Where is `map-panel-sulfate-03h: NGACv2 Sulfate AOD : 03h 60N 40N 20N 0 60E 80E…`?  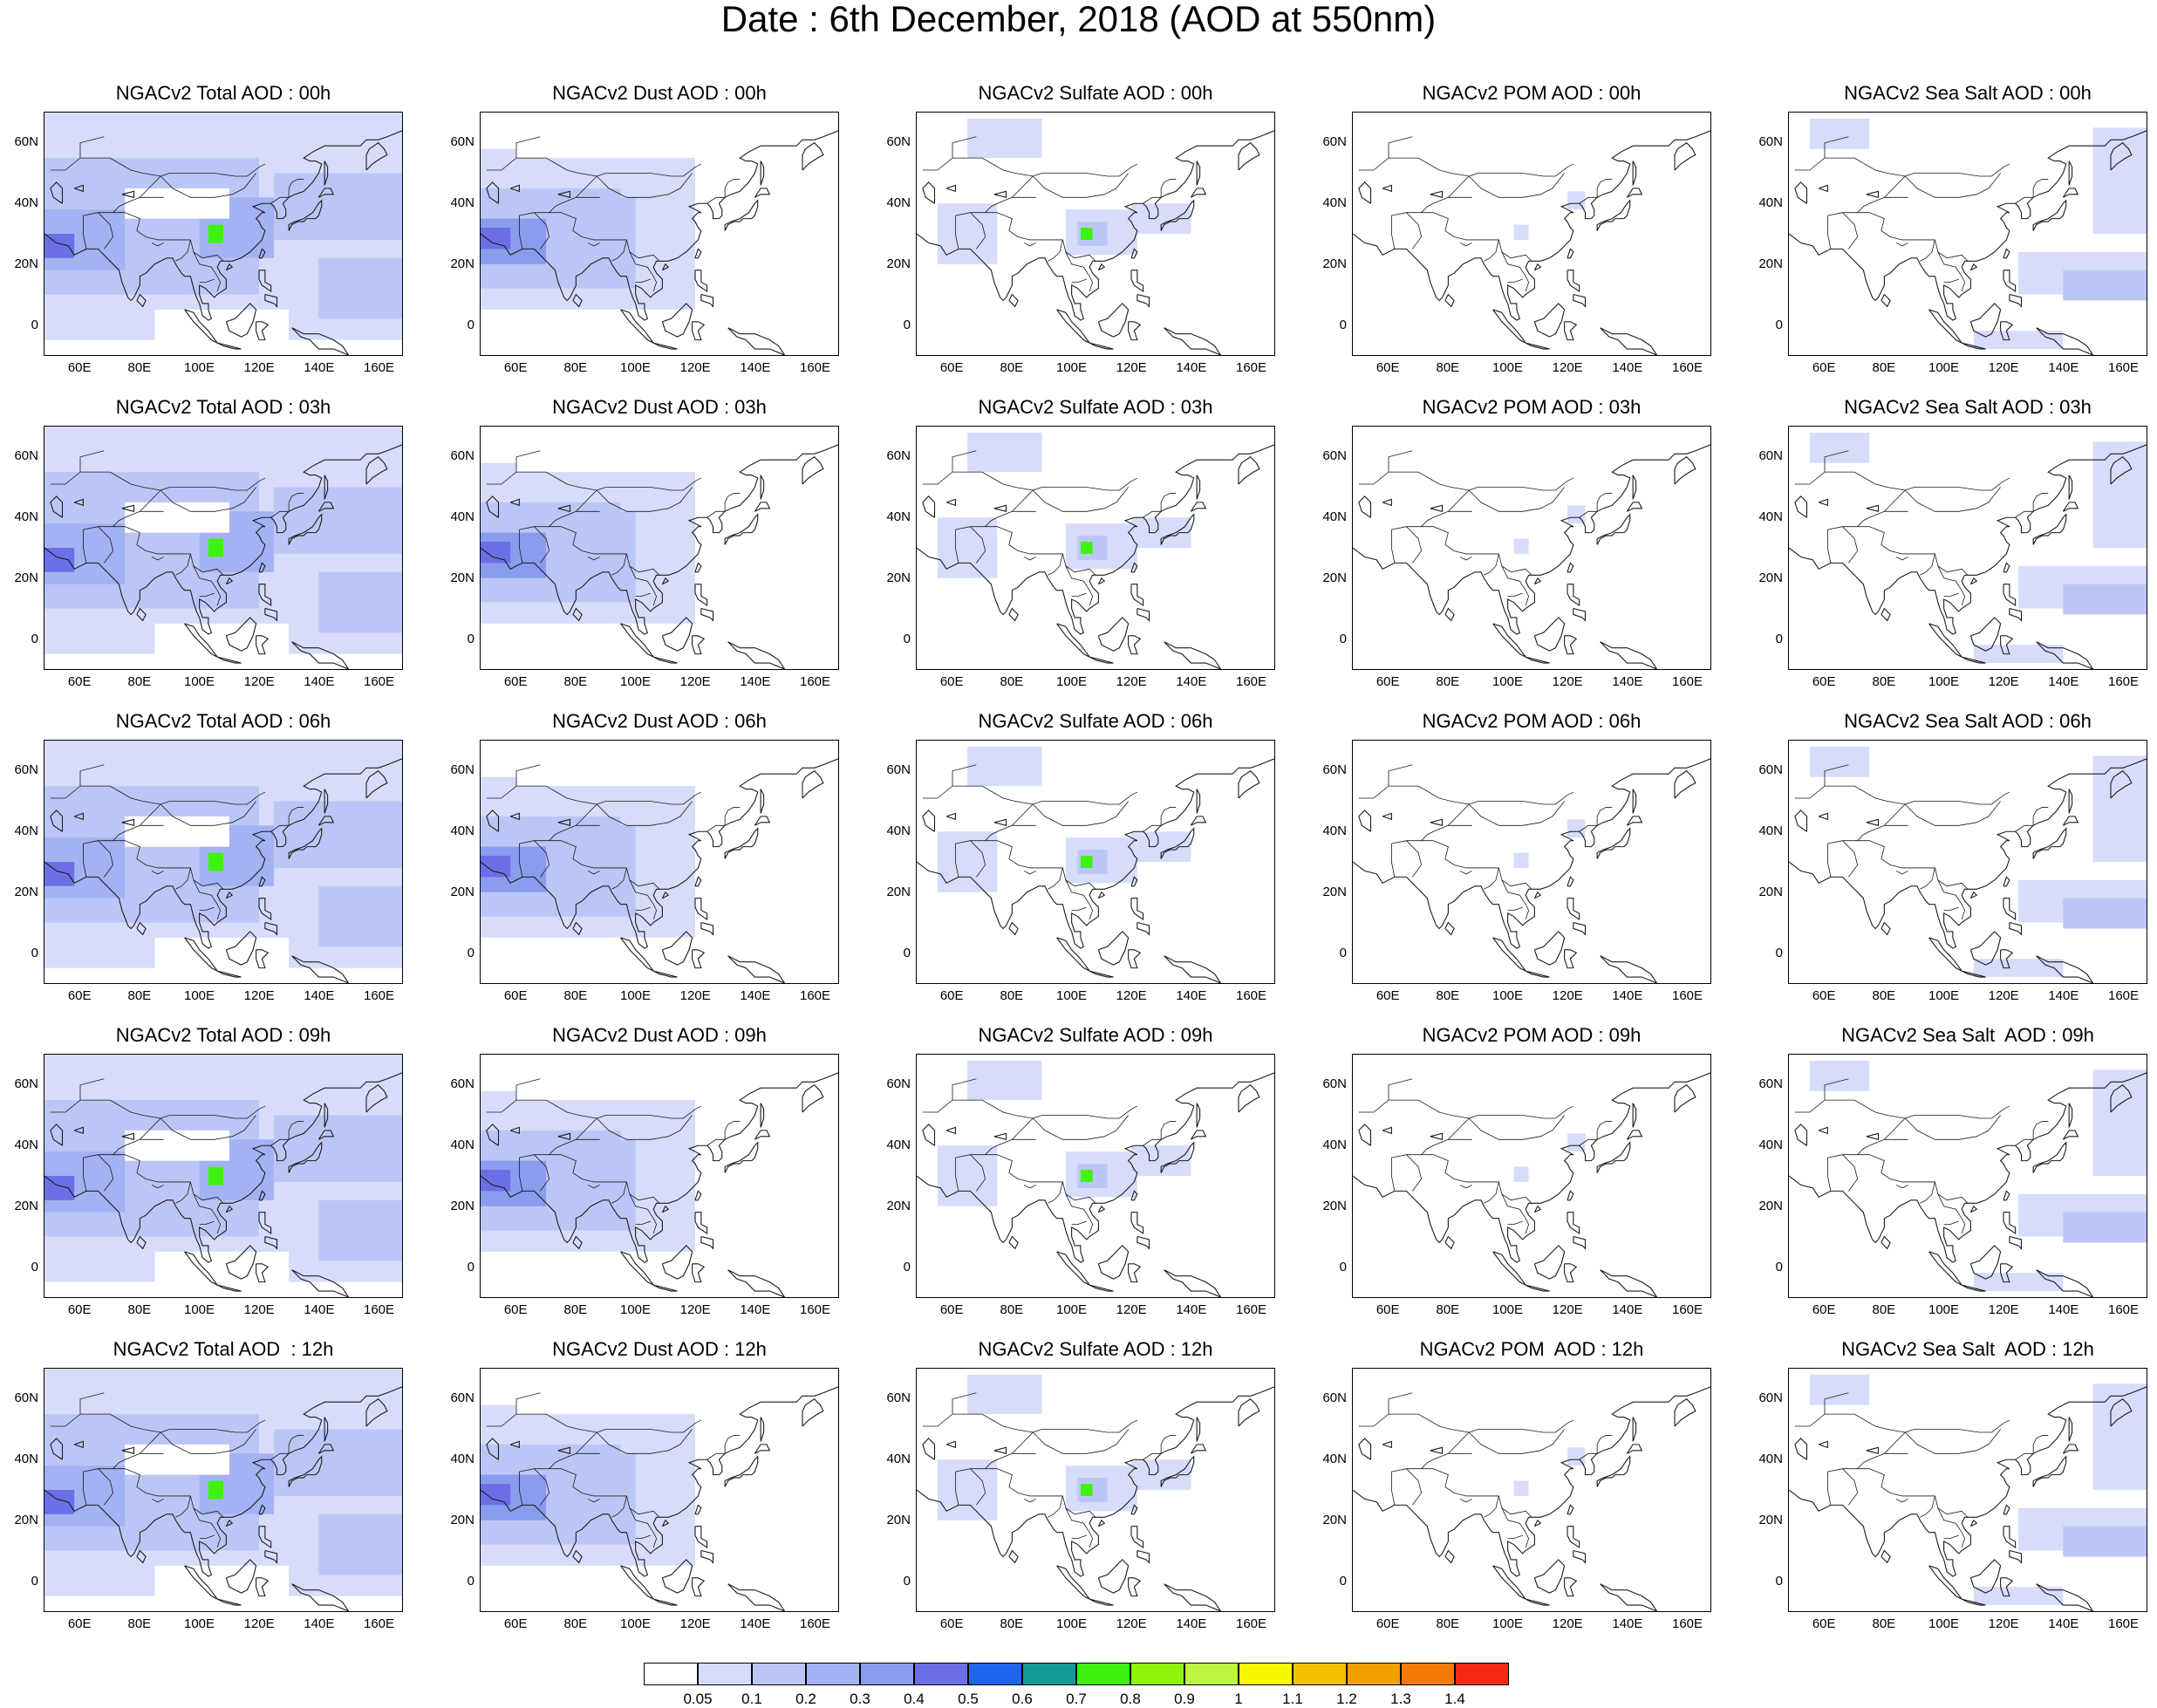 map-panel-sulfate-03h: NGACv2 Sulfate AOD : 03h 60N 40N 20N 0 60E 80E… is located at coordinates (1090, 553).